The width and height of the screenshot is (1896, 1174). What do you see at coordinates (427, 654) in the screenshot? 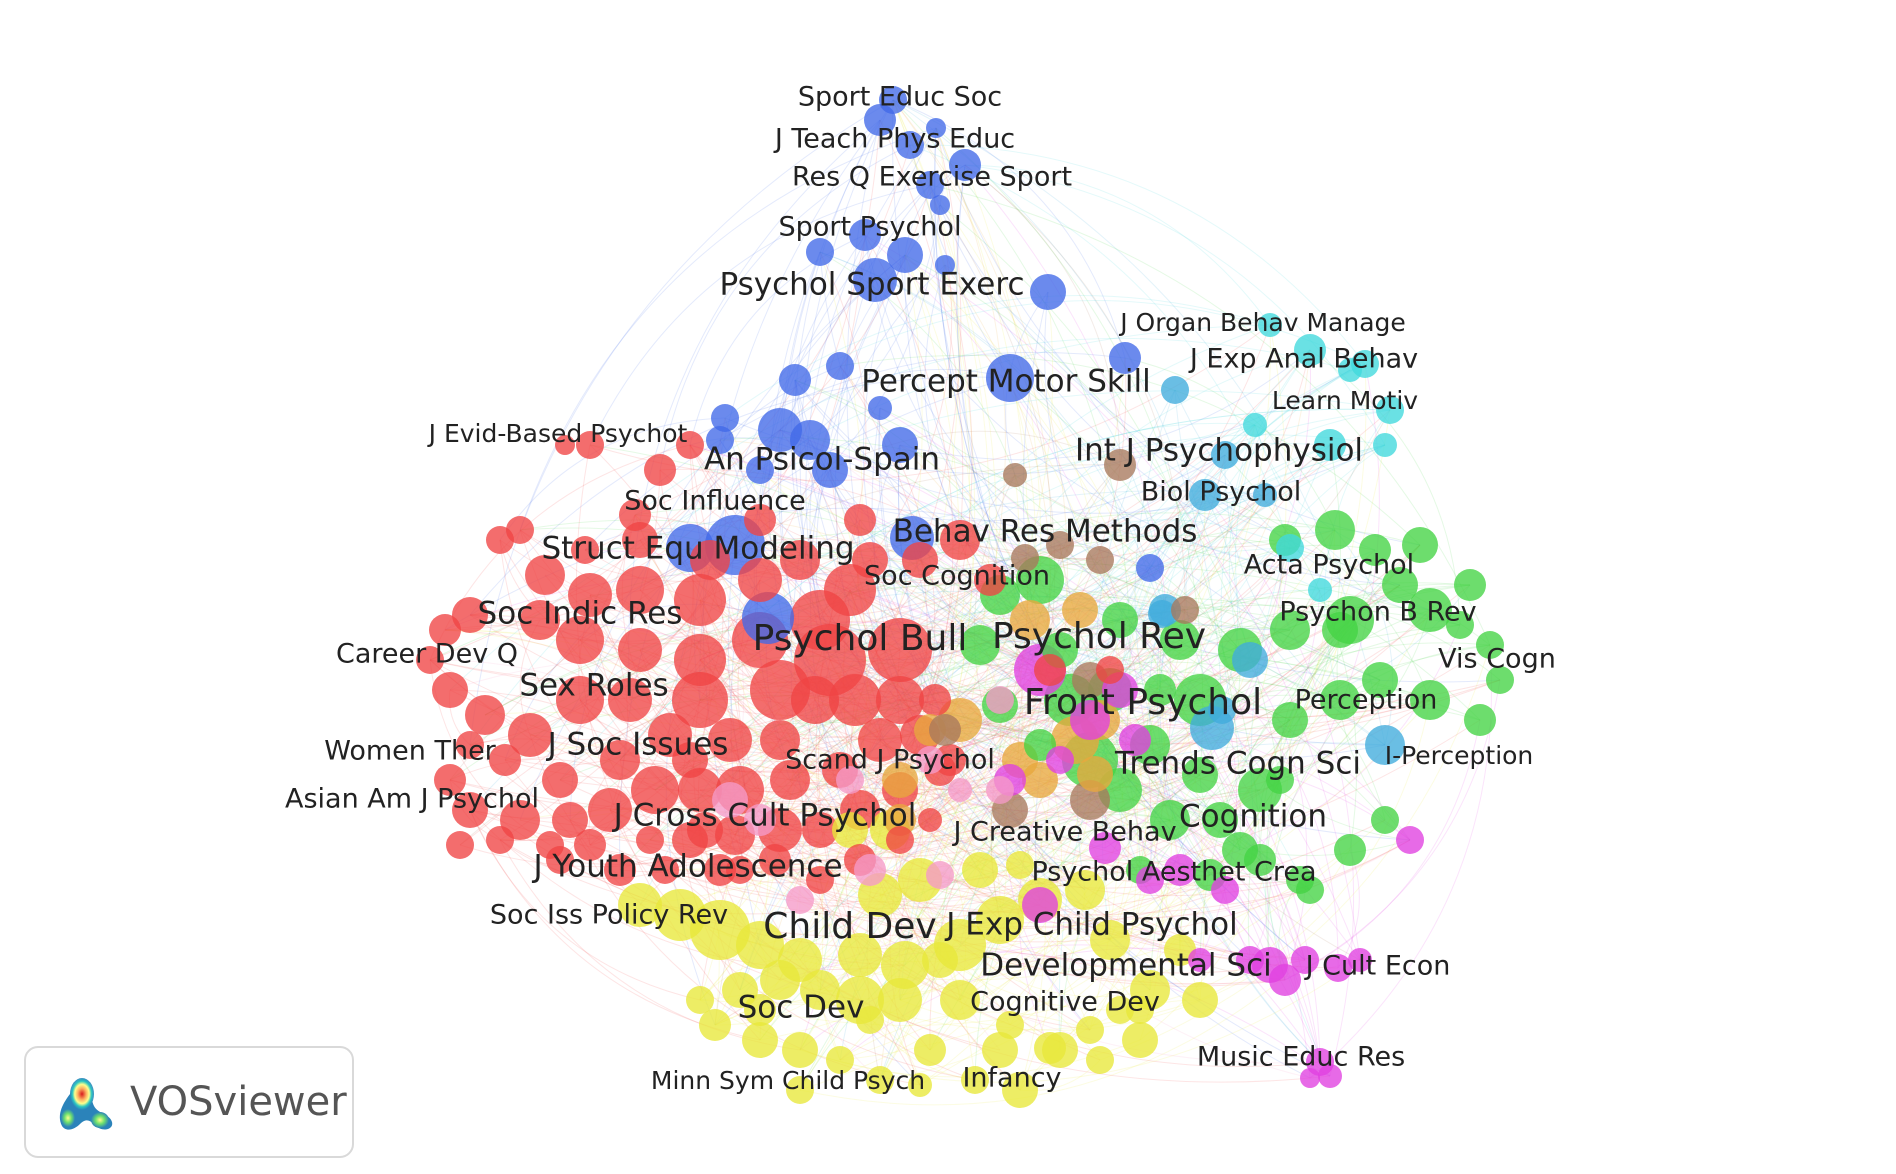
I see `journal-label: Career Dev Q` at bounding box center [427, 654].